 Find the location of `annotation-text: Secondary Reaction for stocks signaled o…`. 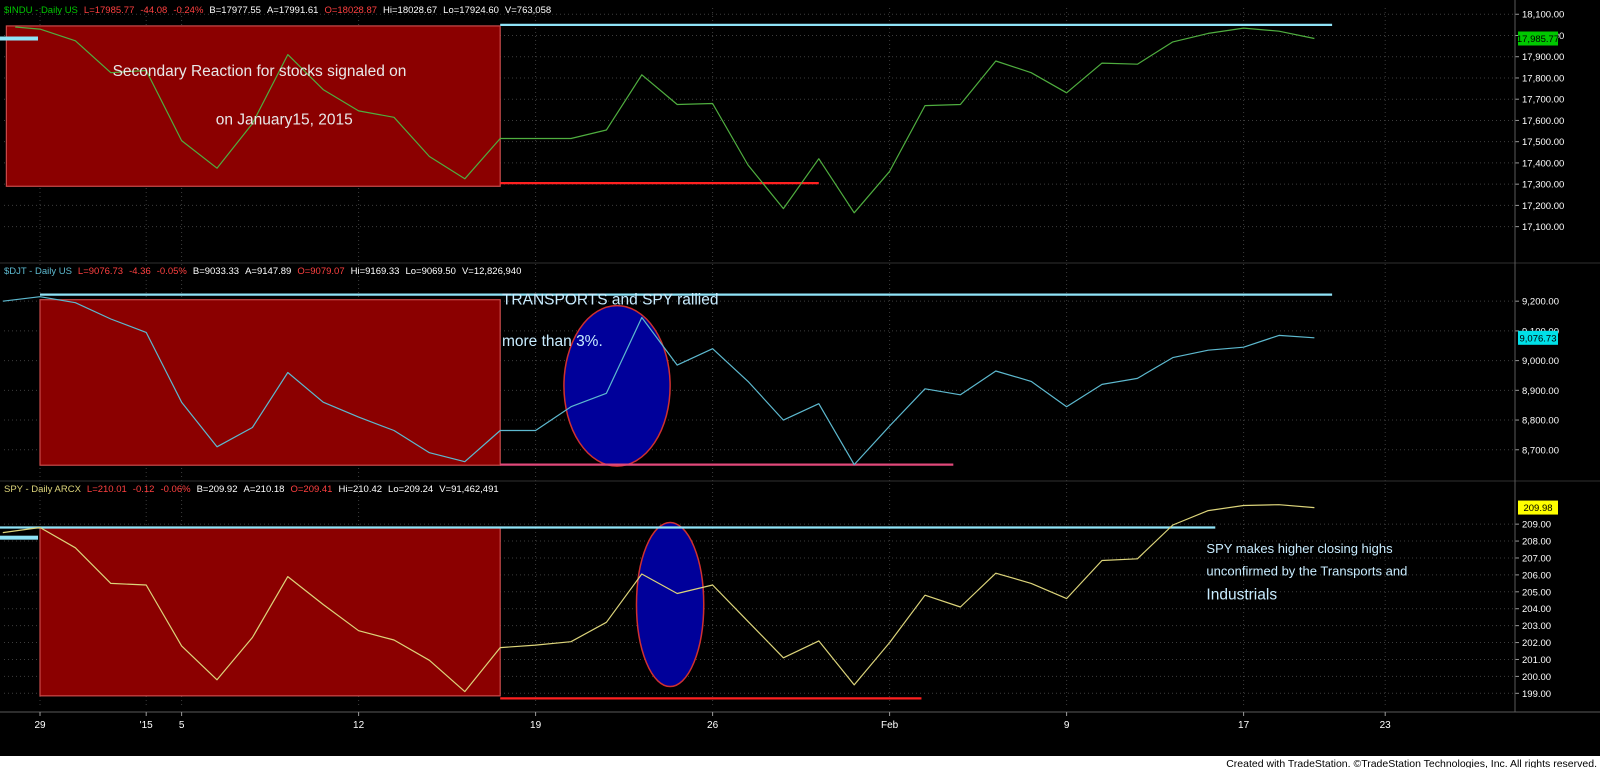

annotation-text: Secondary Reaction for stocks signaled o… is located at coordinates (260, 71).